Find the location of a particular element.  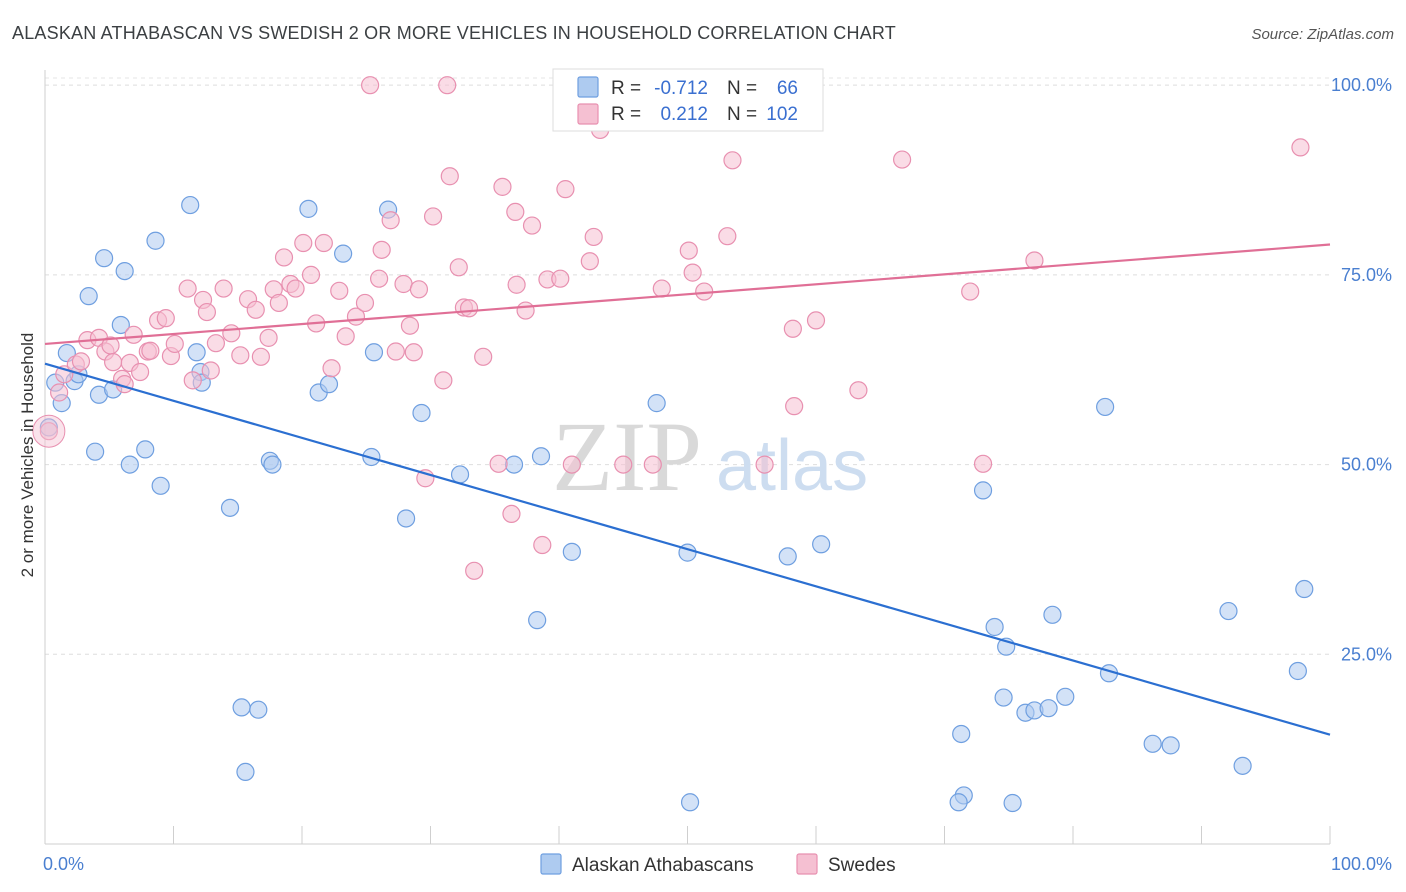

y-tick-label-50: 50.0% is located at coordinates (1366, 465).